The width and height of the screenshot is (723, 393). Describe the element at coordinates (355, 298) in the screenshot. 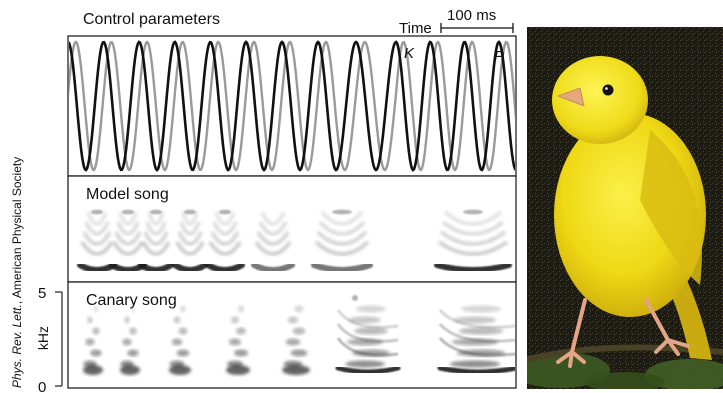

I see `canary-top-mark` at that location.